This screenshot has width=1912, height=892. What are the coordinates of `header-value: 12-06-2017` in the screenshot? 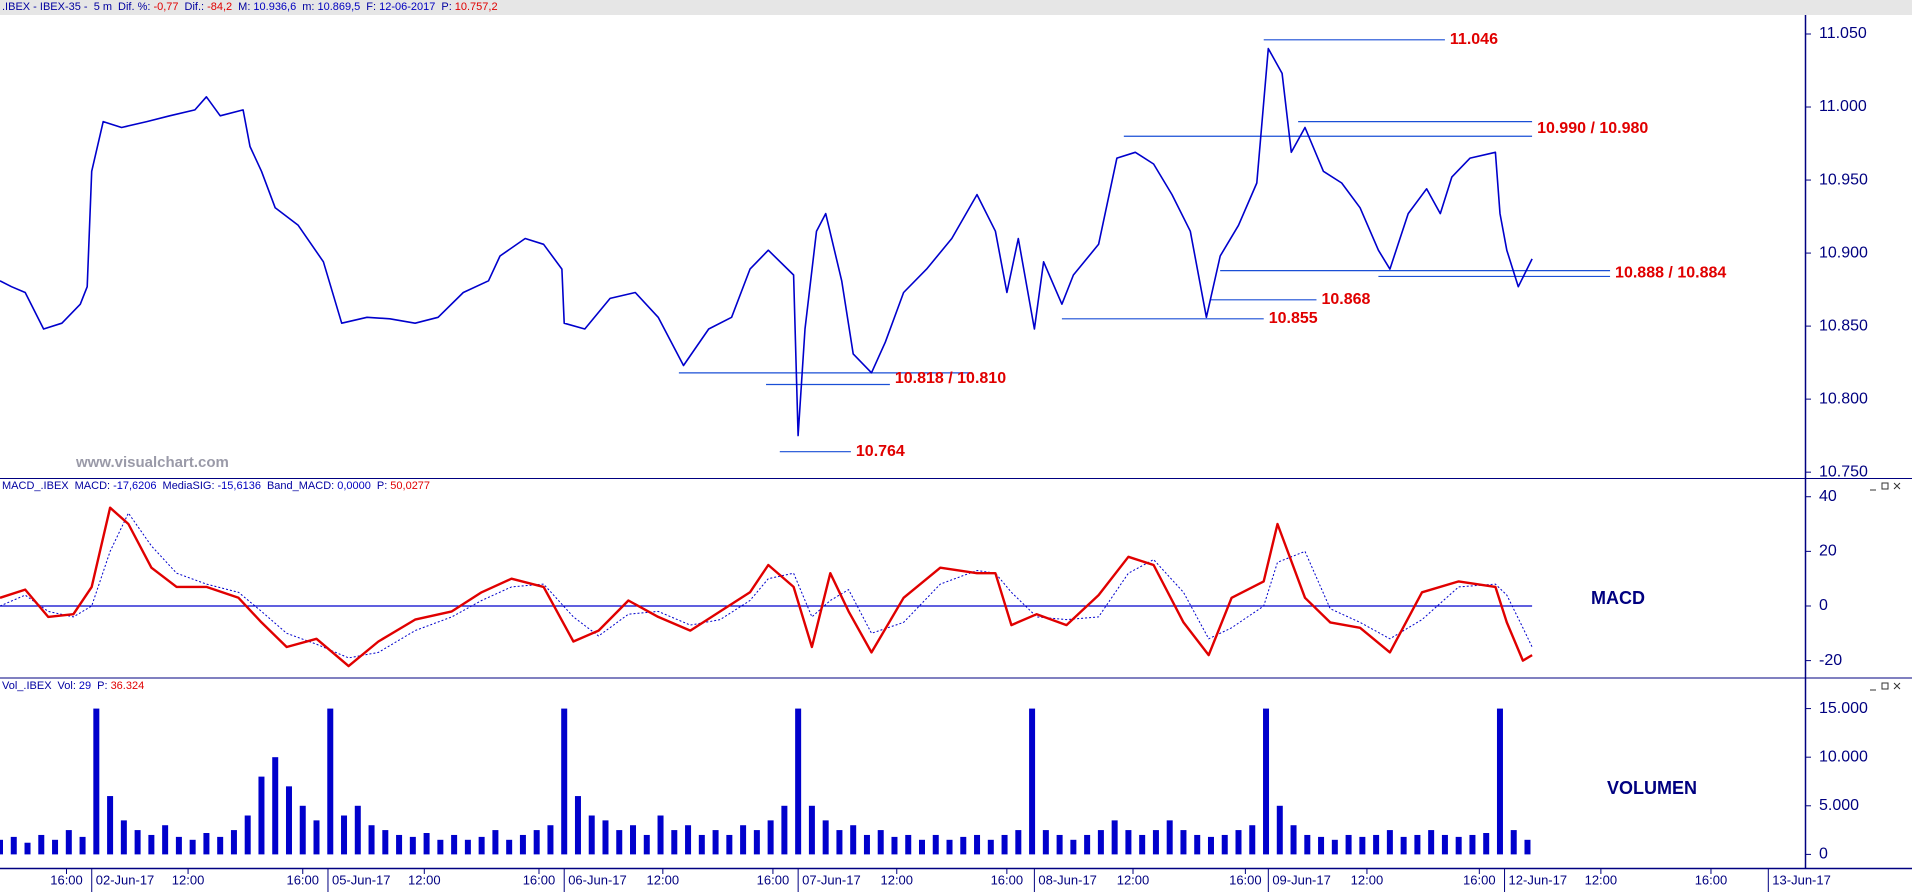 It's located at (407, 7).